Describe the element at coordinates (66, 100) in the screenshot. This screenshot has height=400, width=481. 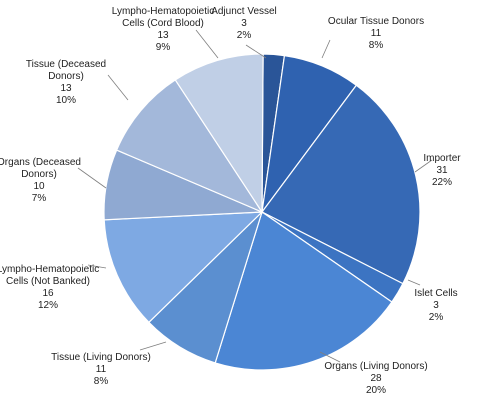
I see `slice-label-line: 10%` at that location.